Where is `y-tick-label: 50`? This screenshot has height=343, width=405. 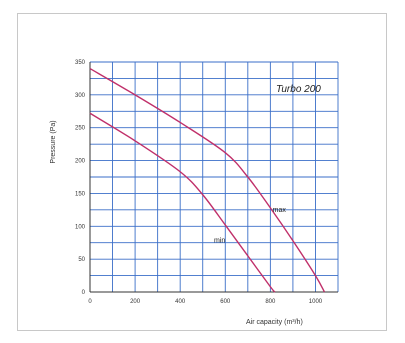
y-tick-label: 50 is located at coordinates (81, 260).